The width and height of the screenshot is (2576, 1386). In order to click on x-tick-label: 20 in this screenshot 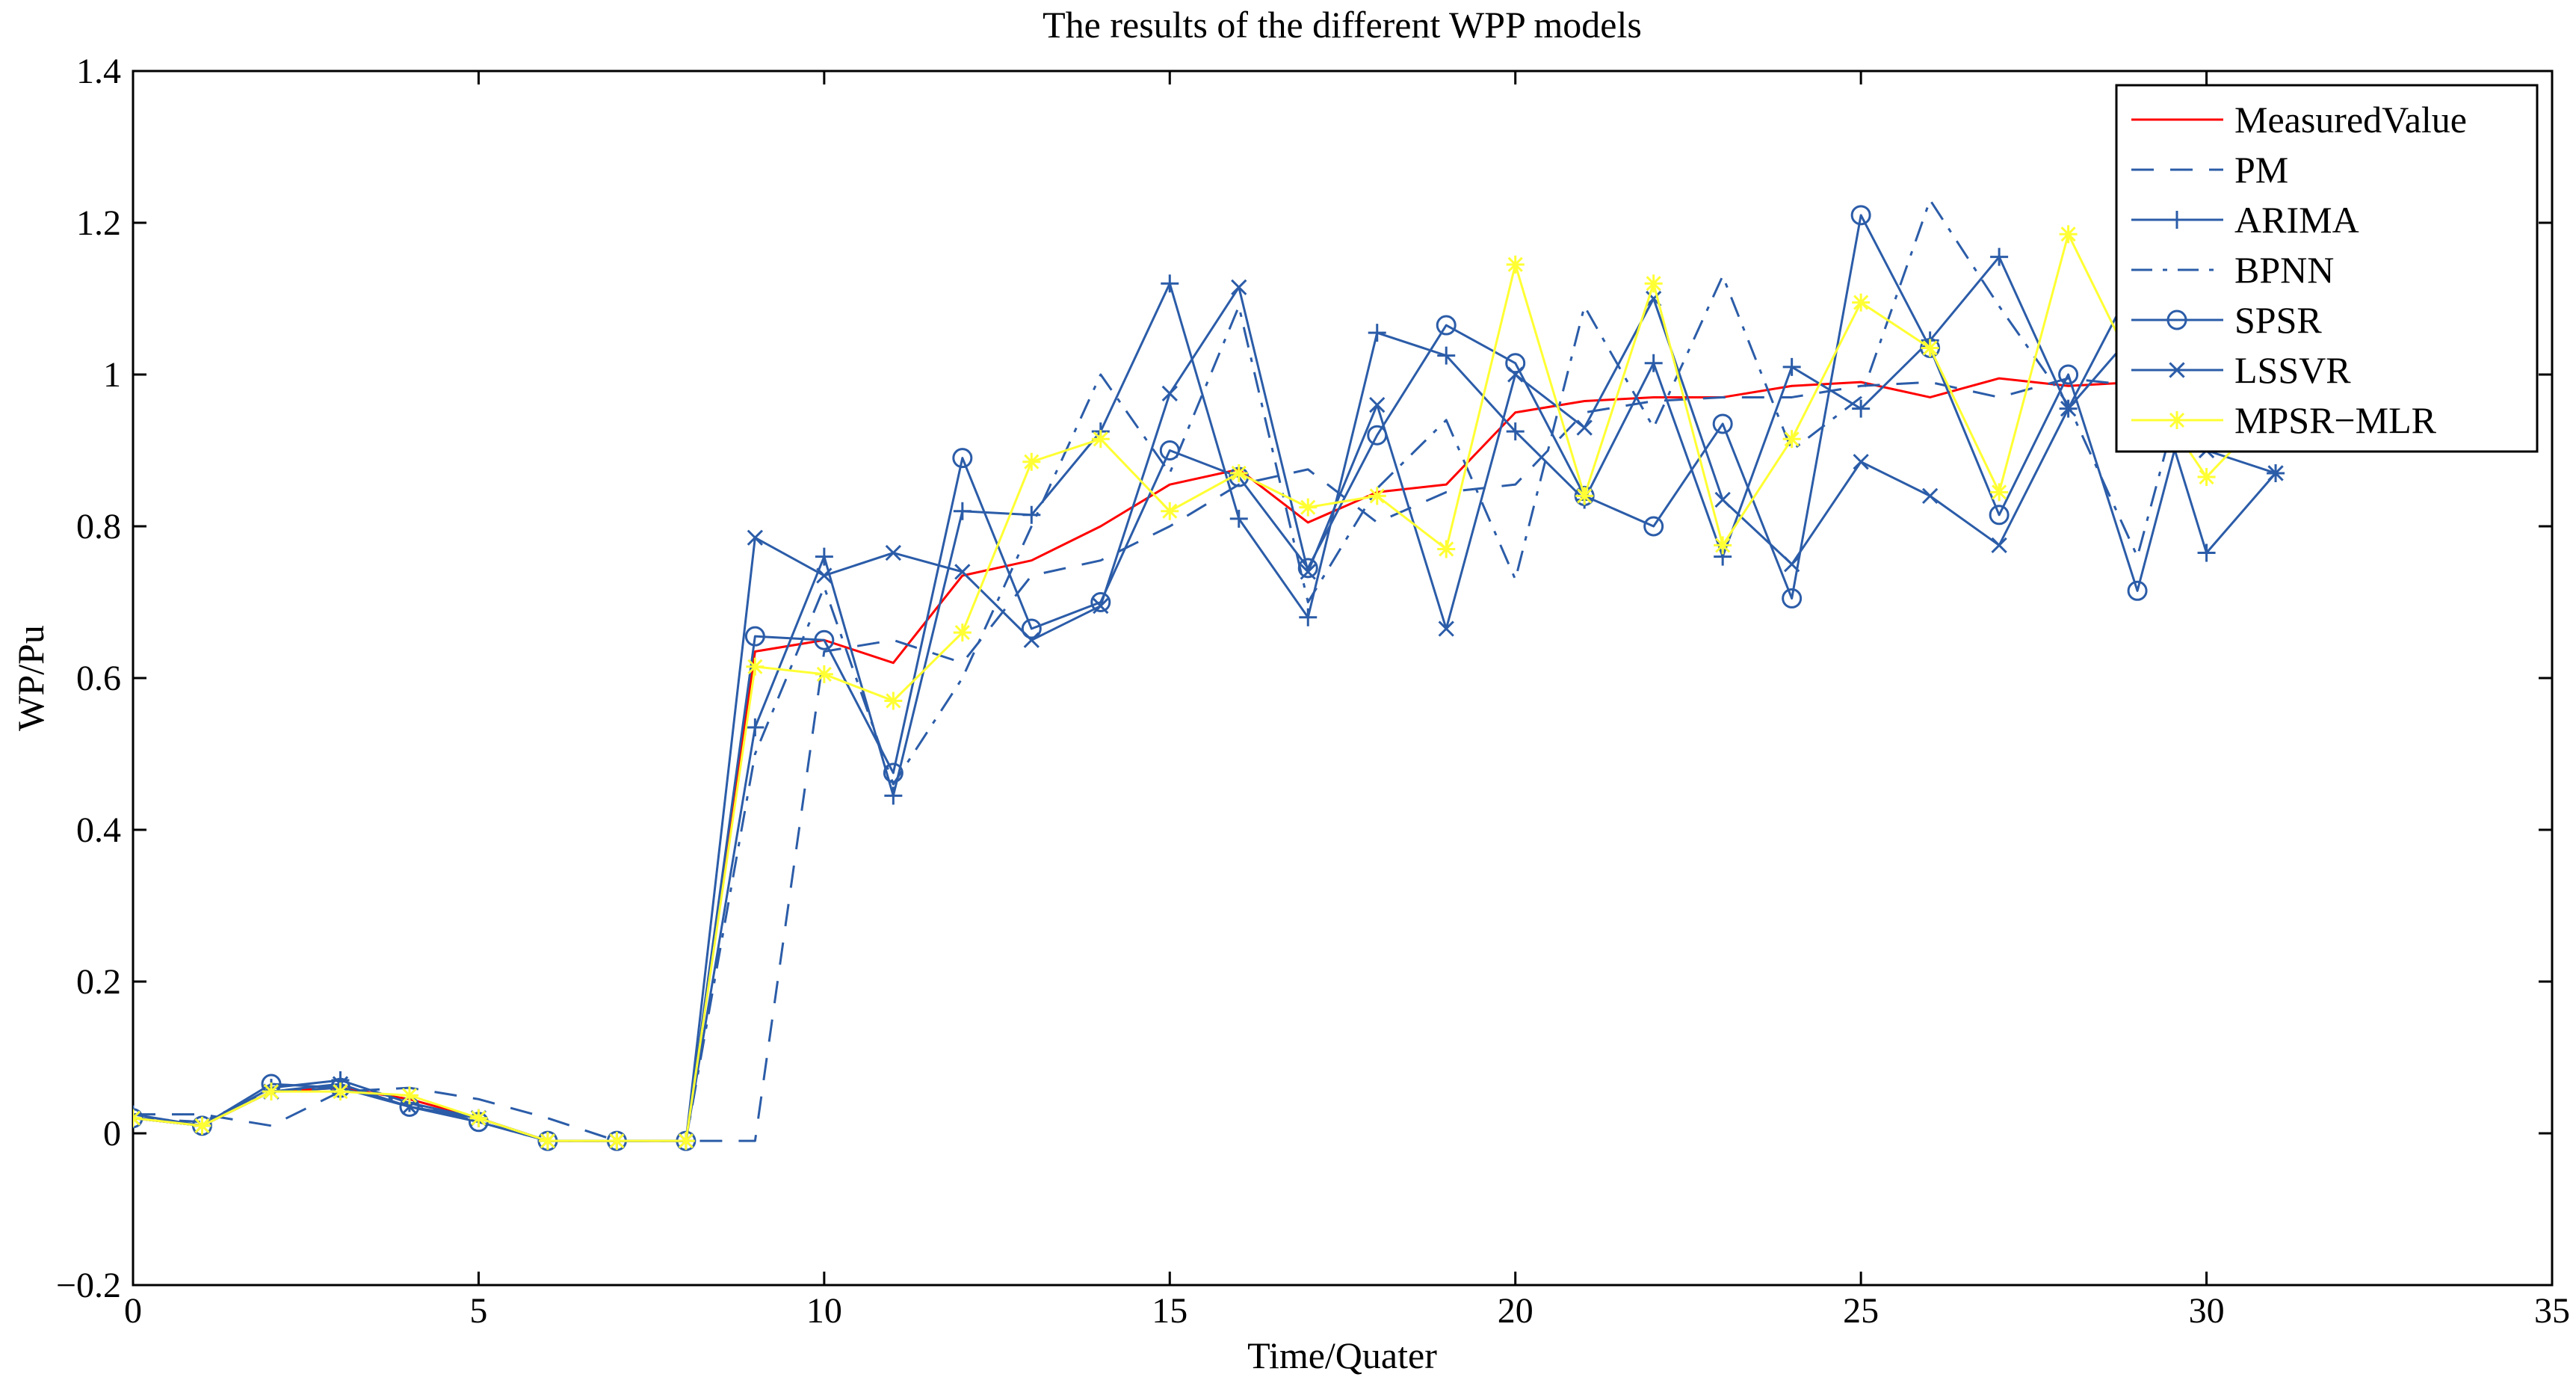, I will do `click(1516, 1311)`.